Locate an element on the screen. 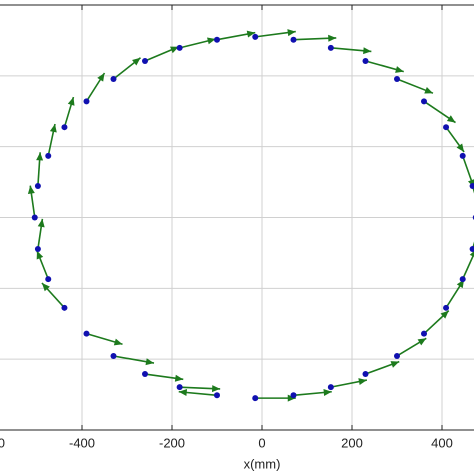  x-axis-label: x(mm) is located at coordinates (262, 463).